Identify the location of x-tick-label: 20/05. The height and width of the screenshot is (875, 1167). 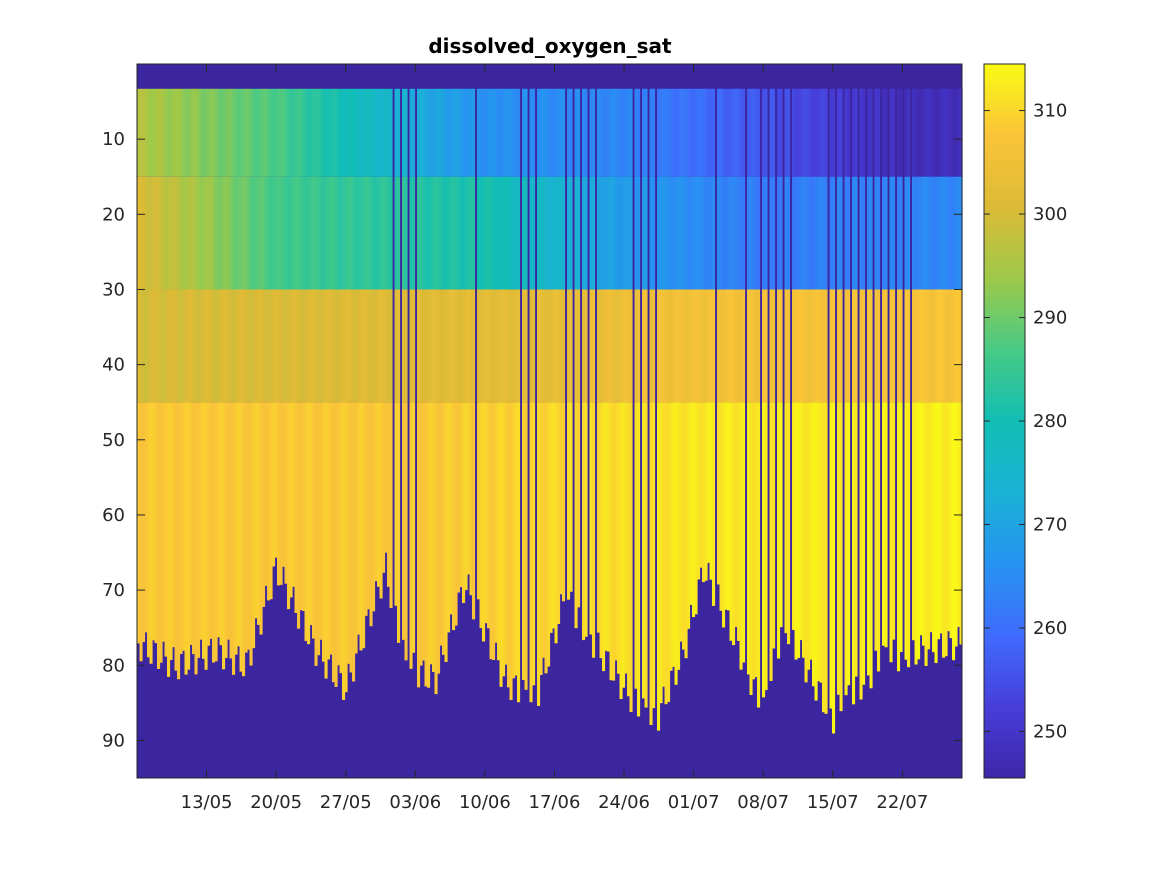
(276, 802).